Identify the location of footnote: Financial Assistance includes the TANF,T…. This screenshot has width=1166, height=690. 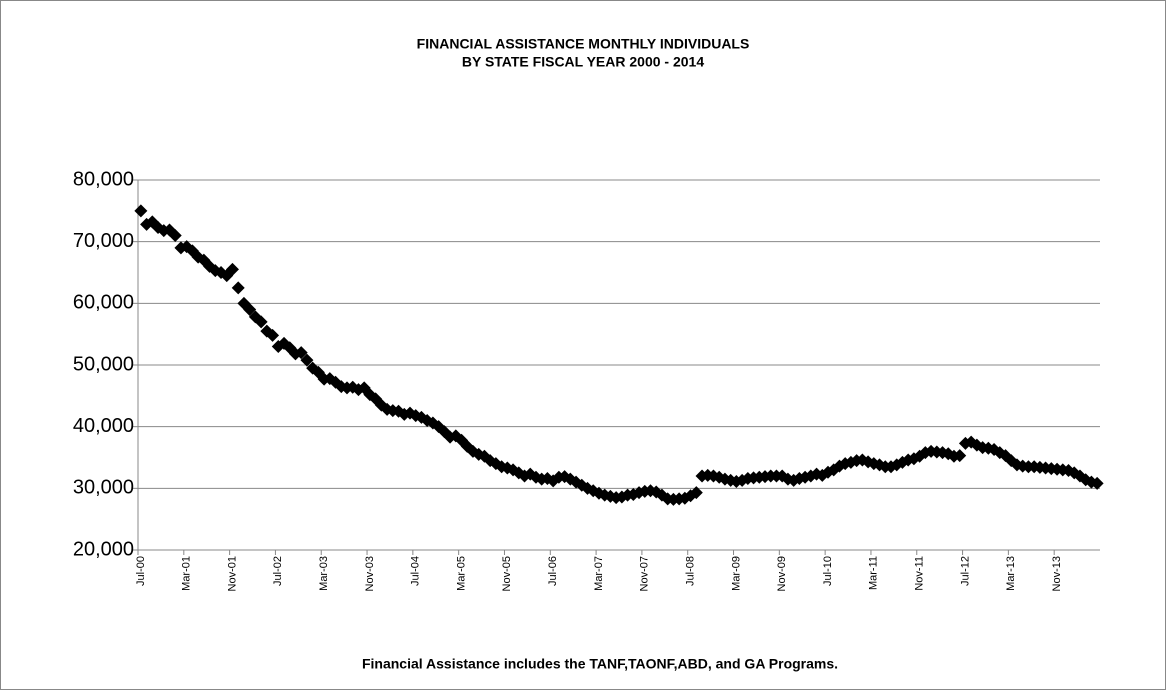
(600, 664).